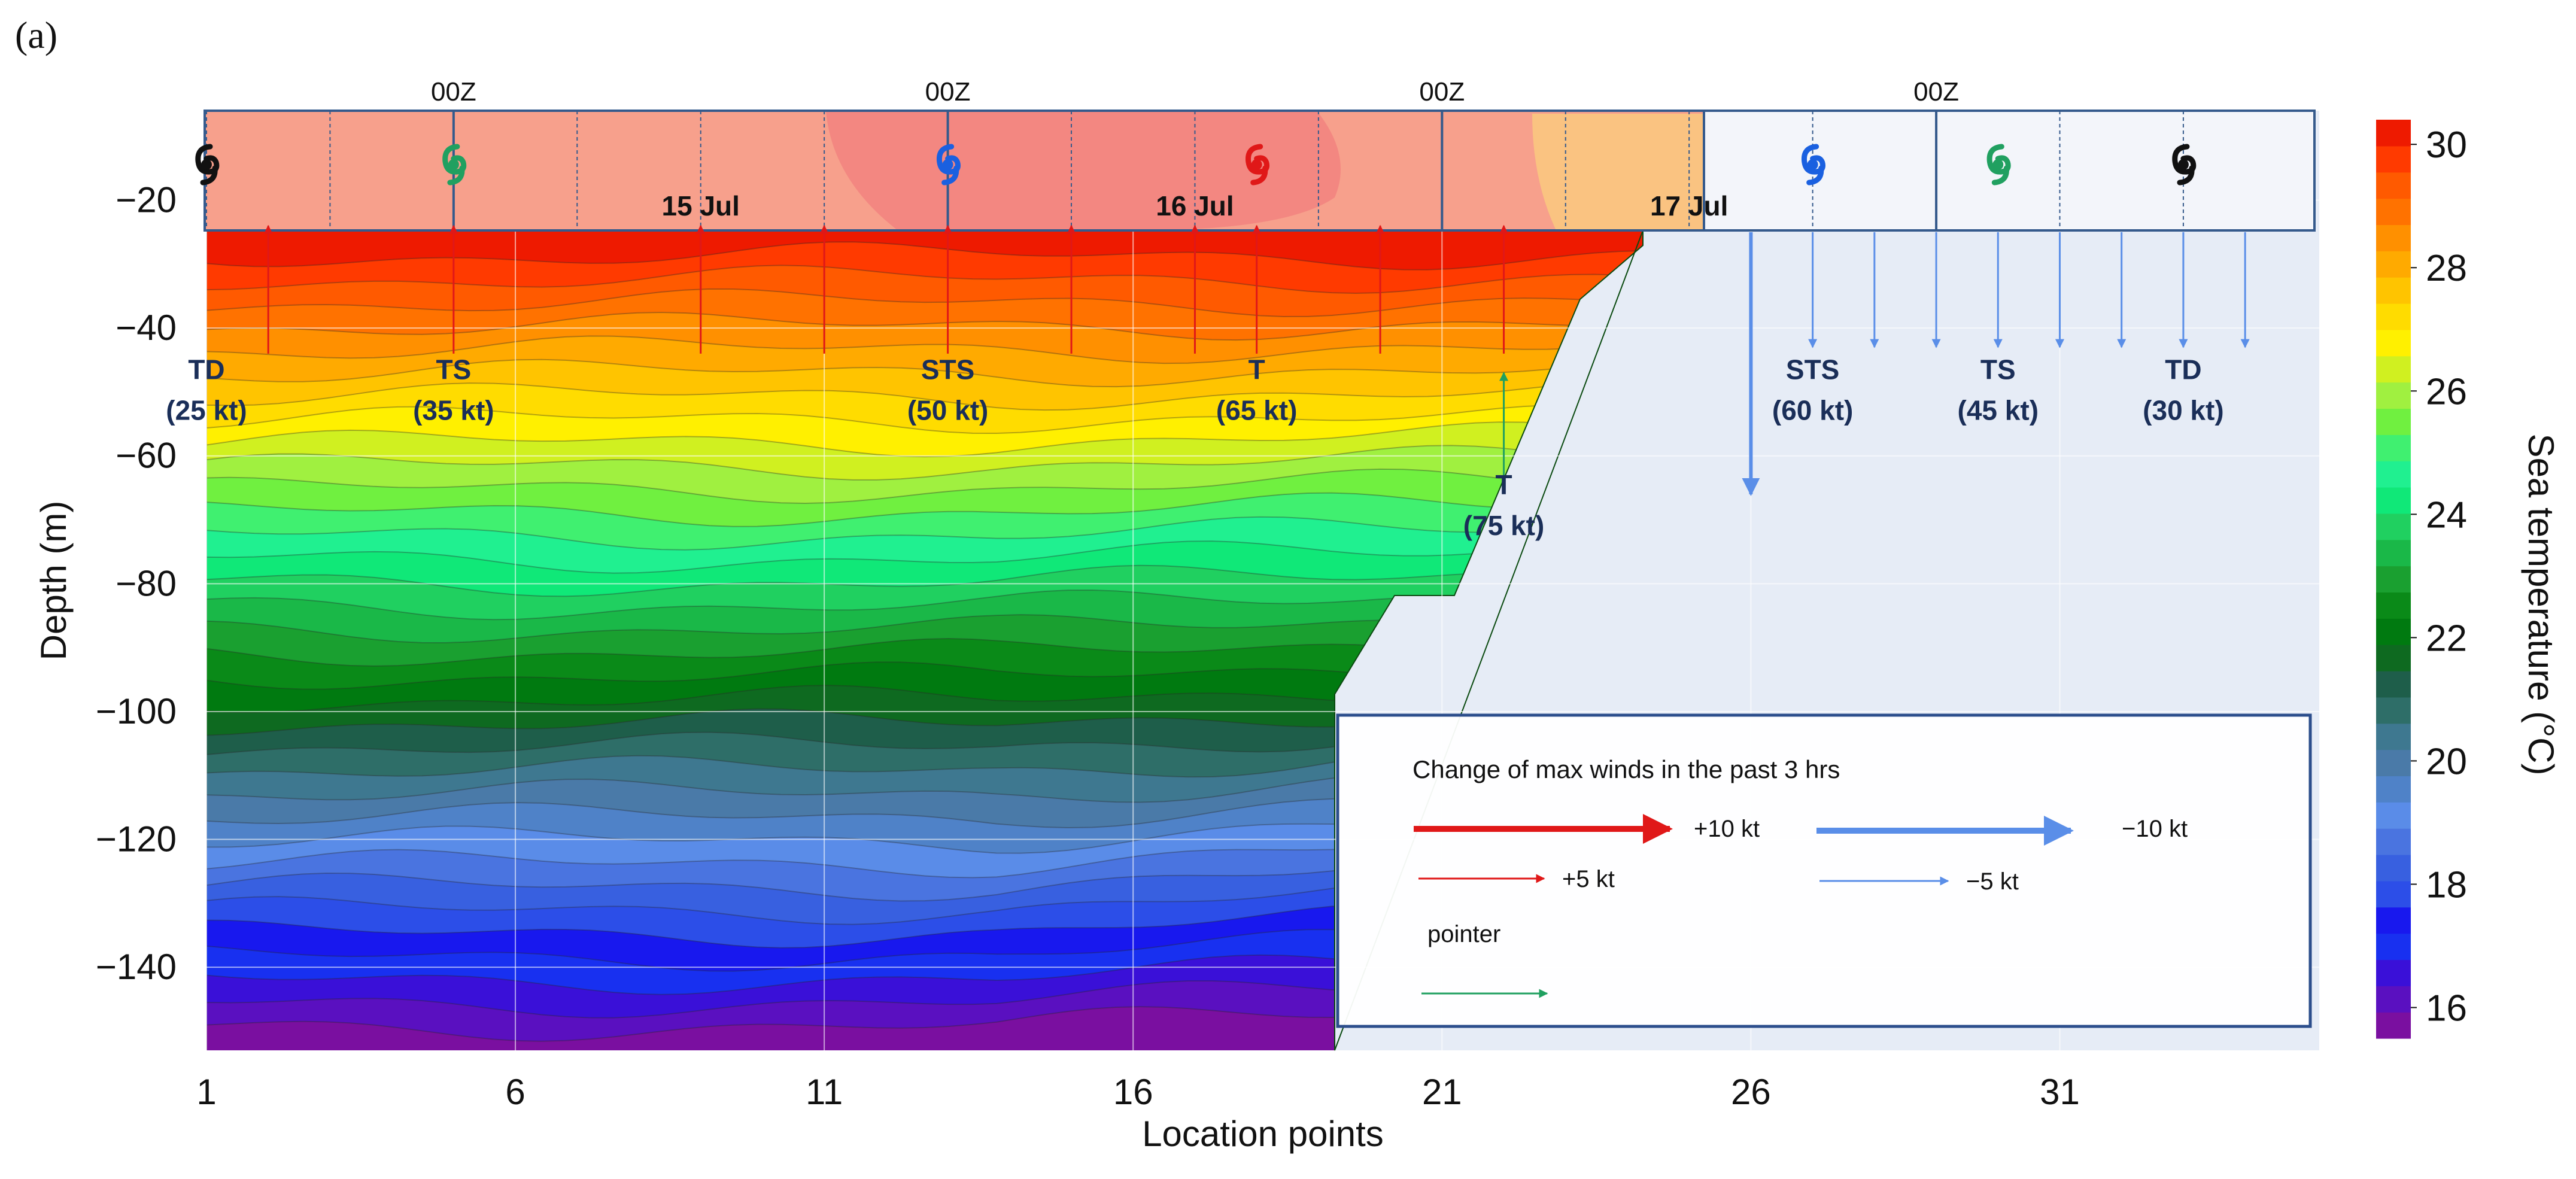 This screenshot has width=2576, height=1179. I want to click on colorbar-tick-label: 22, so click(2446, 638).